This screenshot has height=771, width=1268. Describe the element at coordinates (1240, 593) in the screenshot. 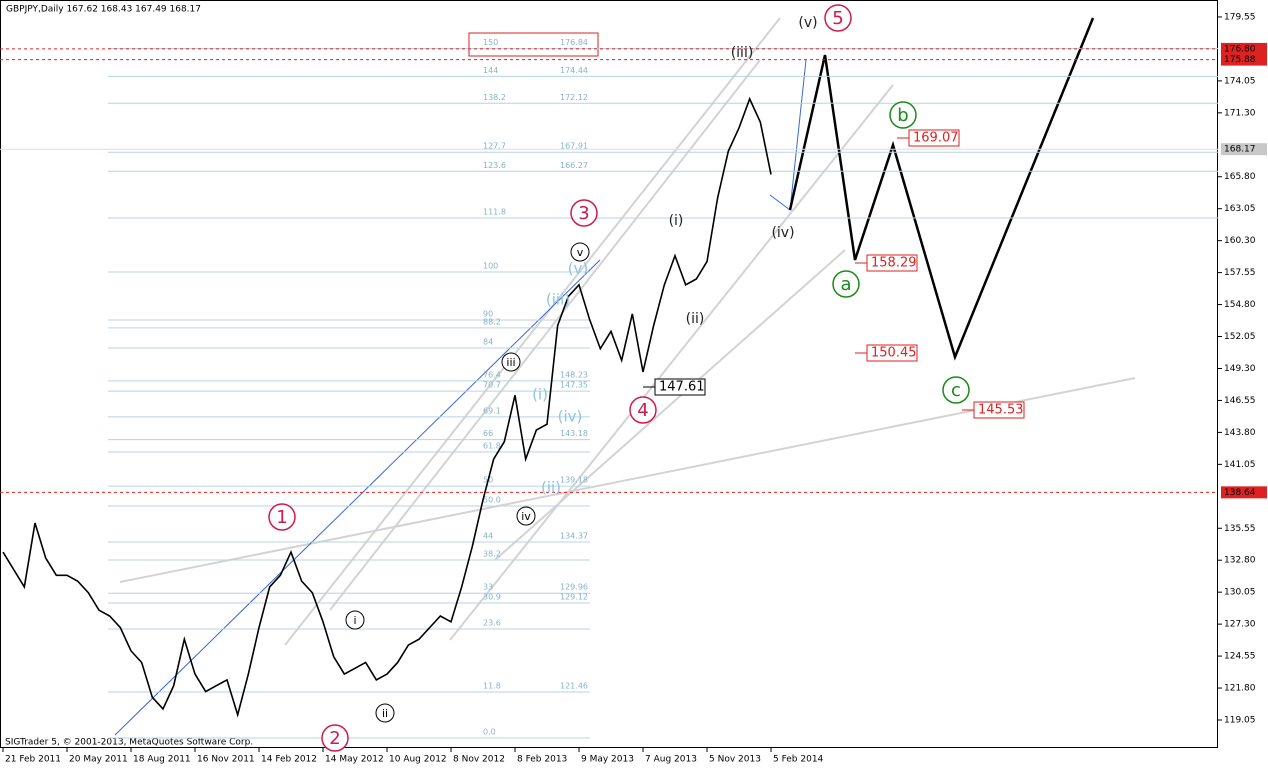

I see `y-tick-label: 130.05` at that location.